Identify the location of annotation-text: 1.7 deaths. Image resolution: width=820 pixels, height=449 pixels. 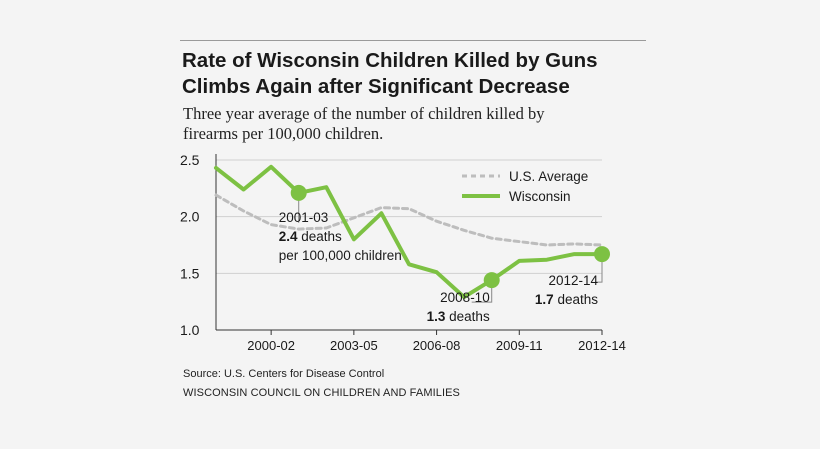
(566, 299).